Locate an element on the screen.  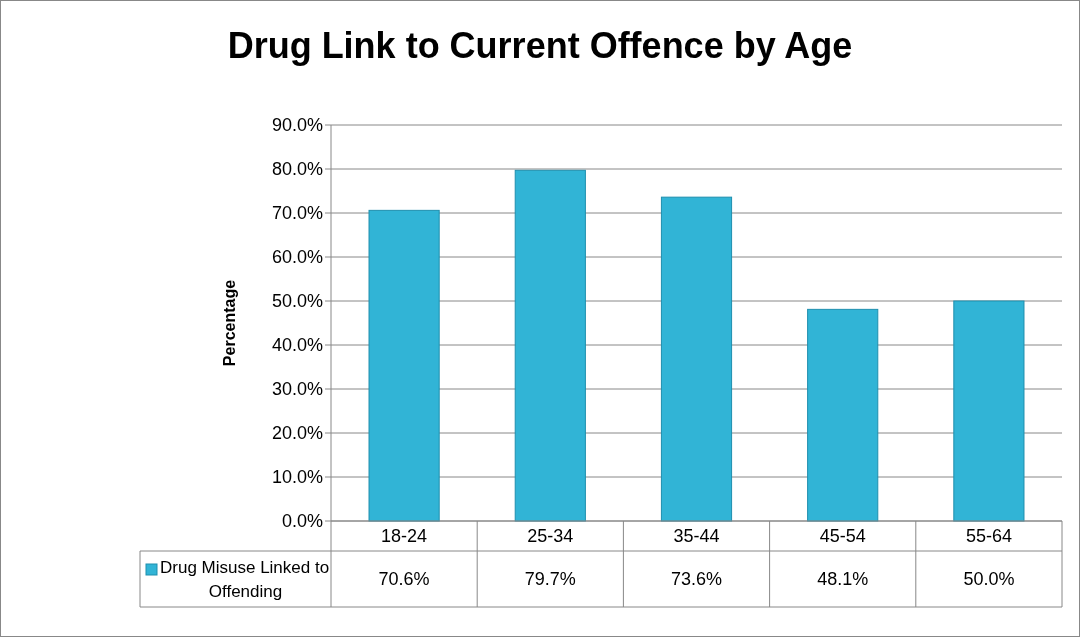
data-label: 73.6% is located at coordinates (696, 579).